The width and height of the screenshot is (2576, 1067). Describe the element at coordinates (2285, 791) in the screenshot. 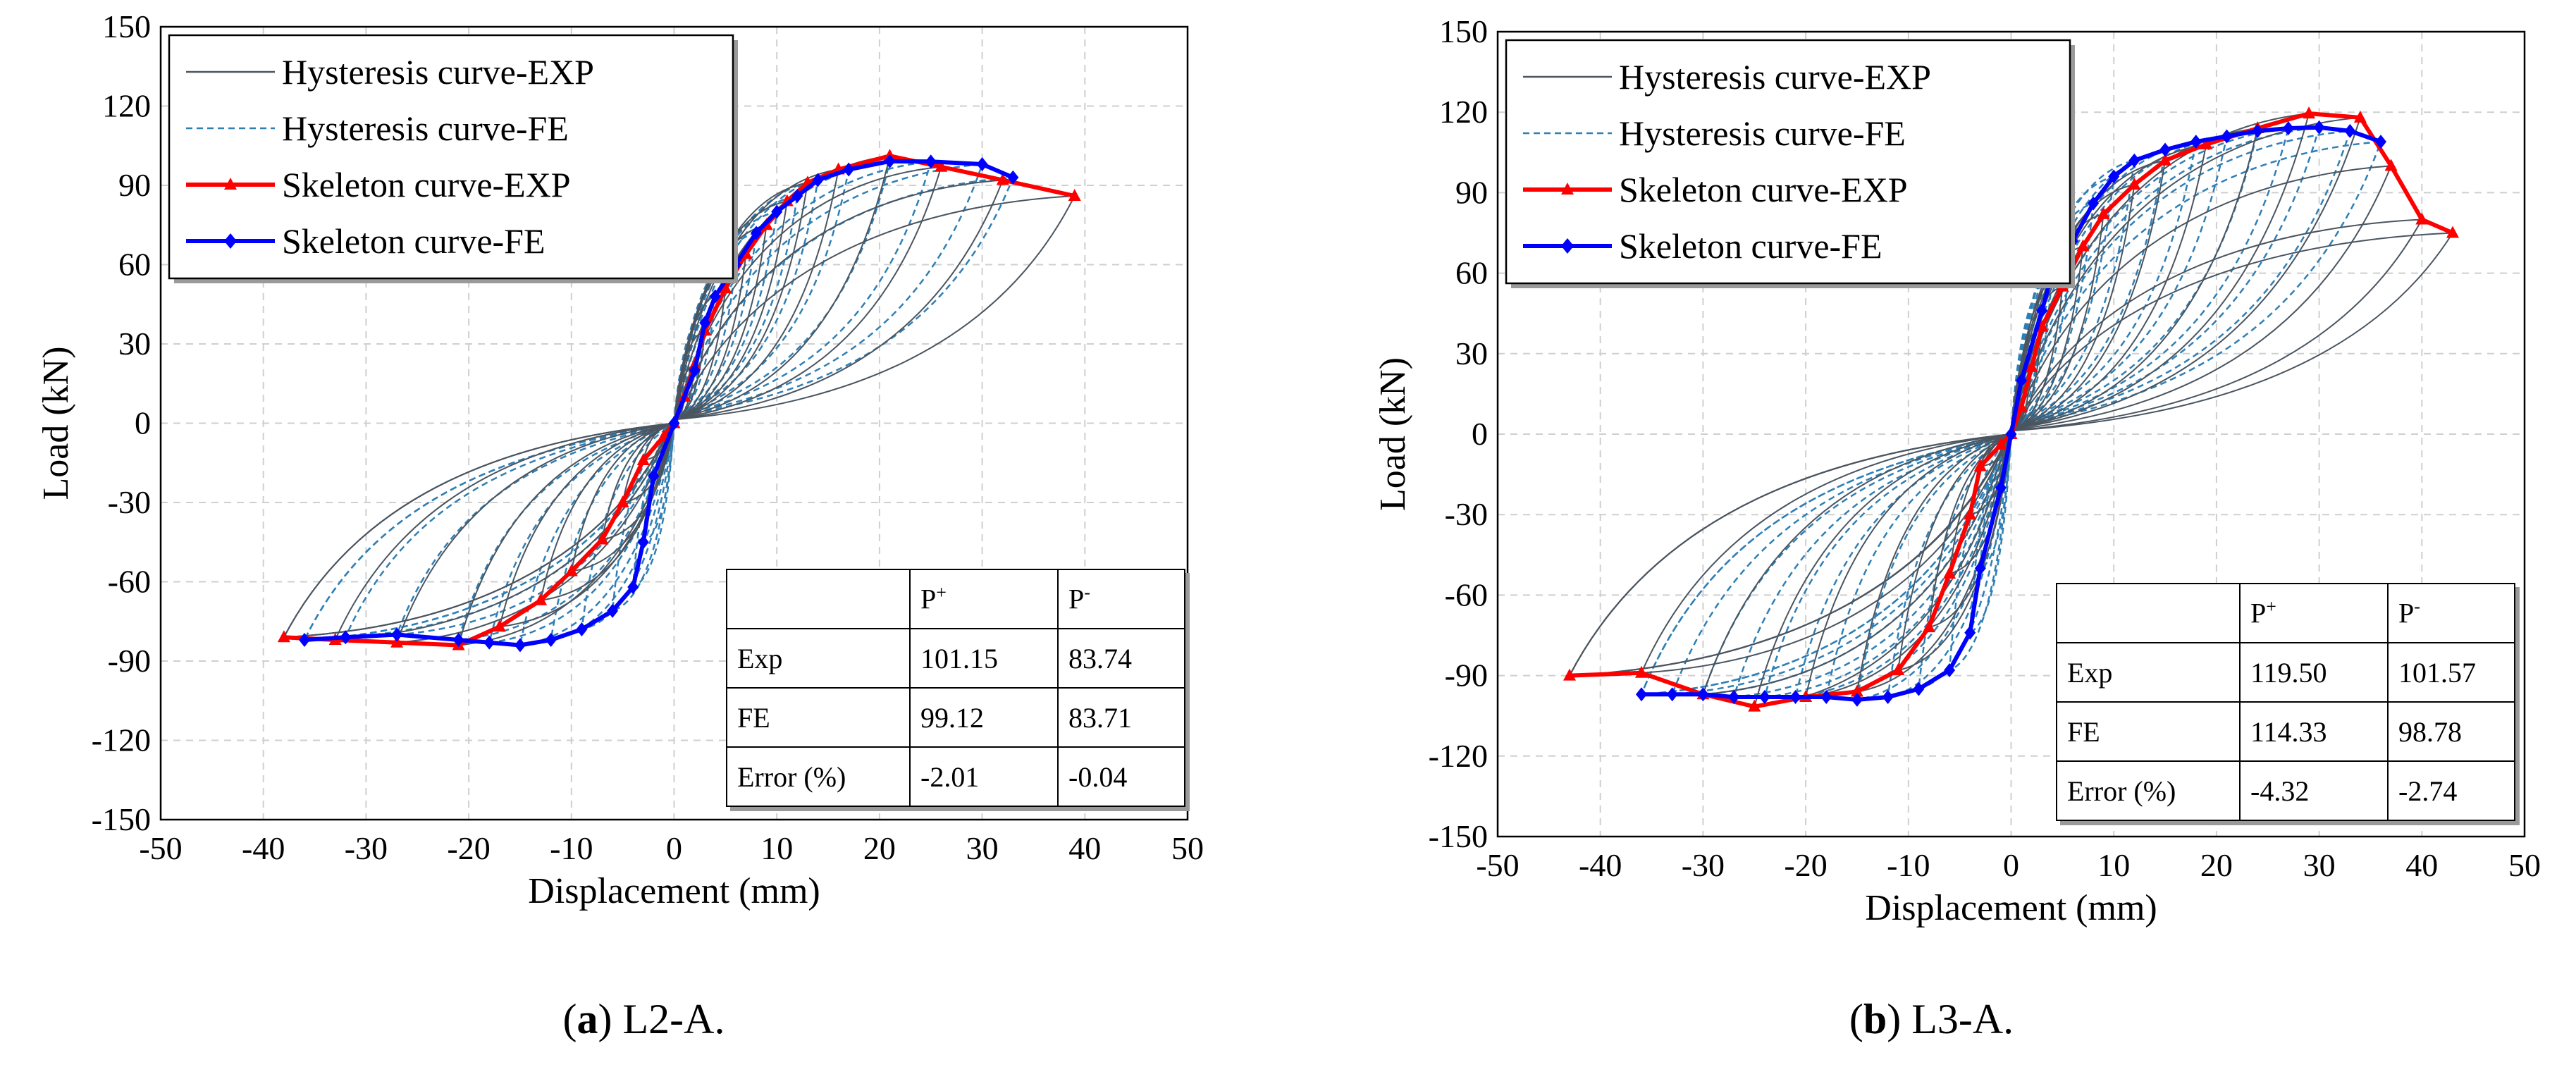

I see `table-row: Error (%) -4.32 -2.74` at that location.